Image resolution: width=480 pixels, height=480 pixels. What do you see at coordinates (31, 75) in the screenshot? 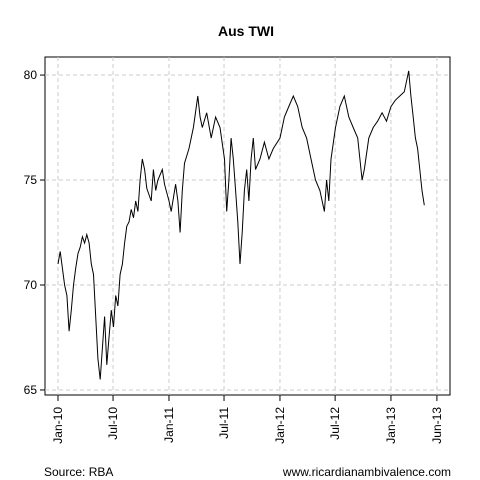
I see `y-tick-label: 80` at bounding box center [31, 75].